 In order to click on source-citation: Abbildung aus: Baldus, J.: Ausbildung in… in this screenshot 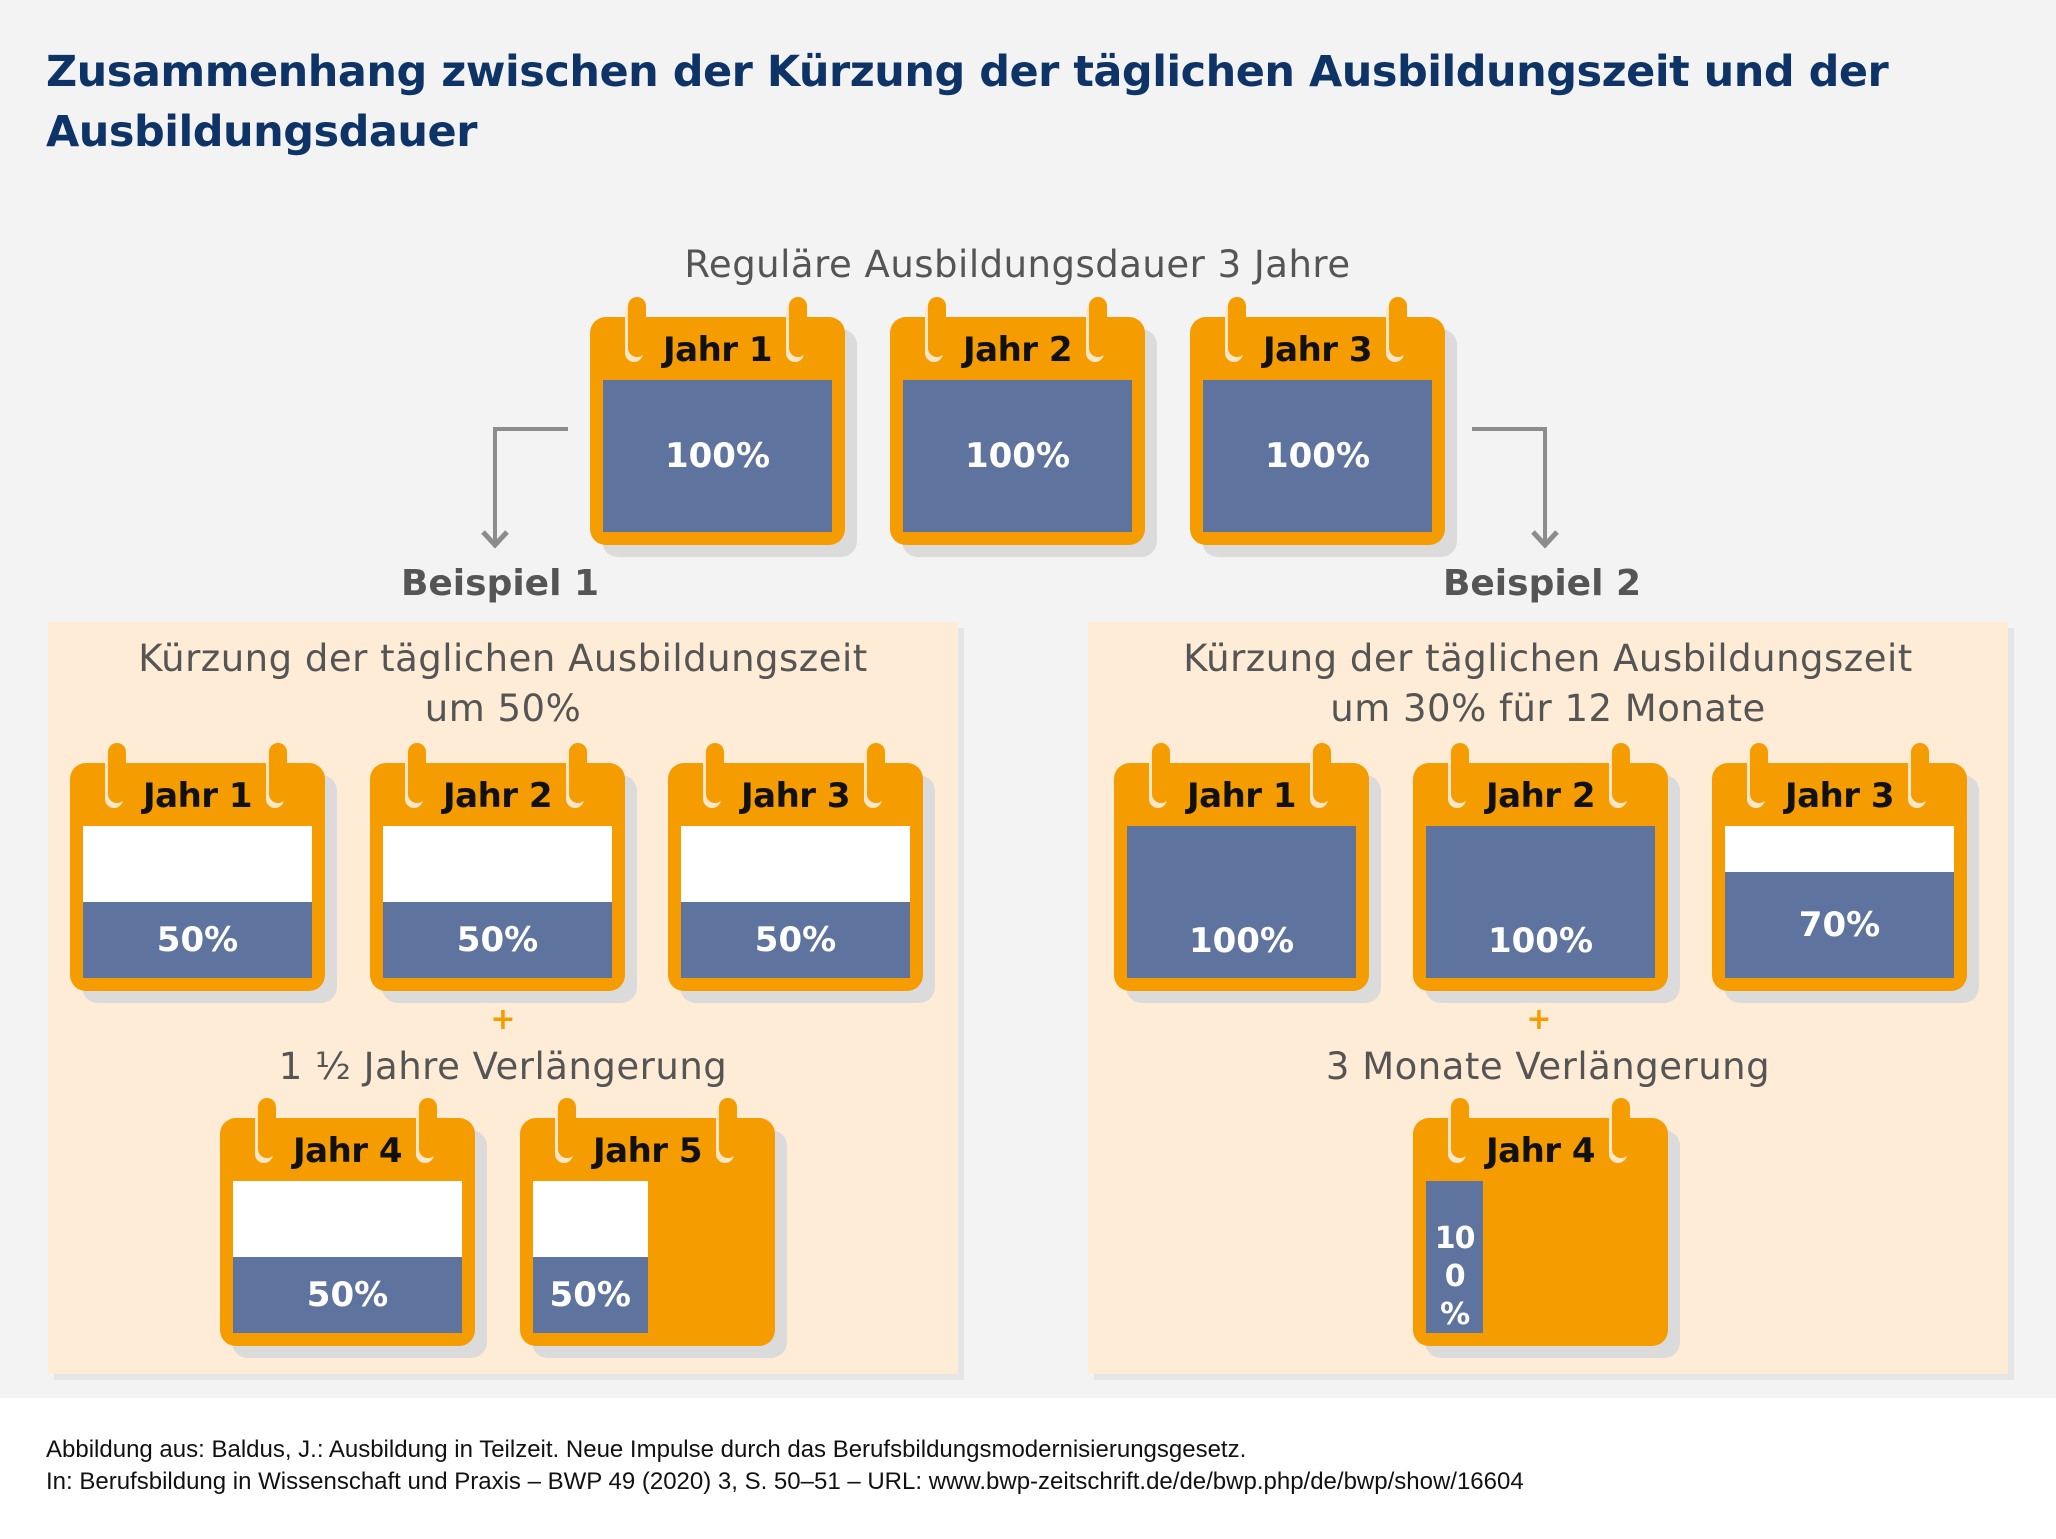, I will do `click(785, 1466)`.